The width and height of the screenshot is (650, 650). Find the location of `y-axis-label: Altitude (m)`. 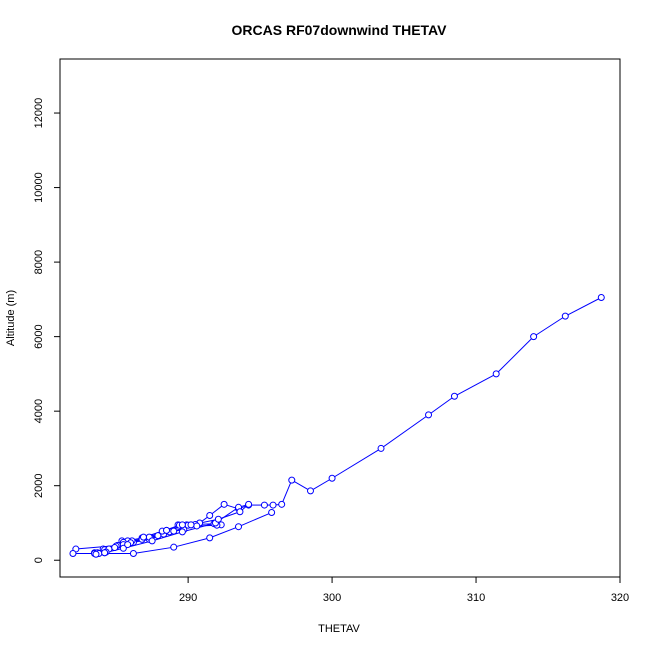

y-axis-label: Altitude (m) is located at coordinates (11, 318).